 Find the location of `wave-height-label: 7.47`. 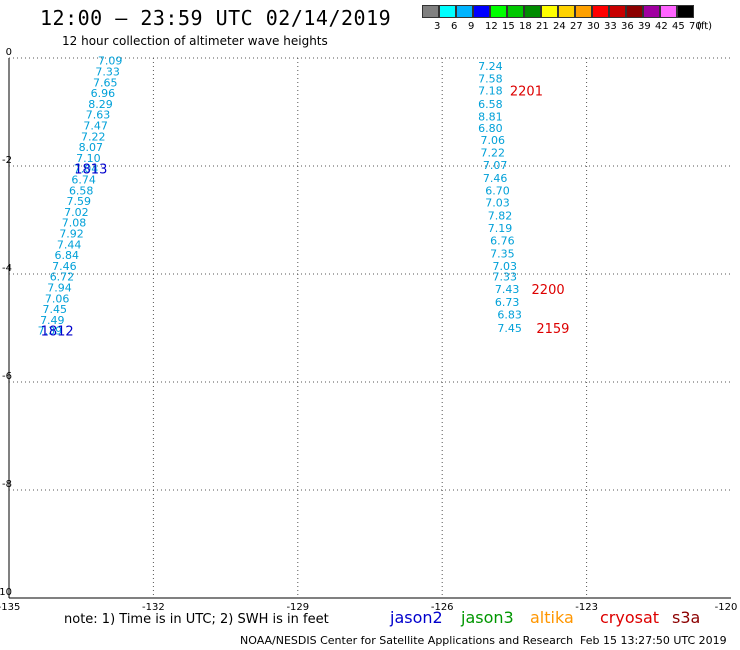

wave-height-label: 7.47 is located at coordinates (95, 126).